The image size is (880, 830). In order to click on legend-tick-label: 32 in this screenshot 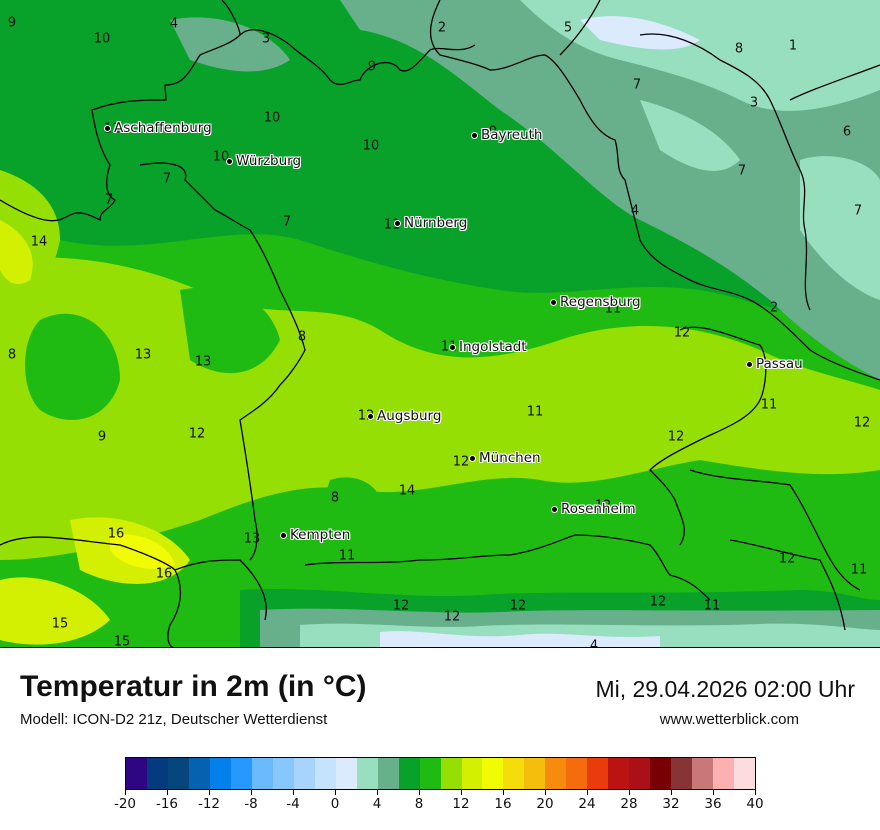, I will do `click(671, 804)`.